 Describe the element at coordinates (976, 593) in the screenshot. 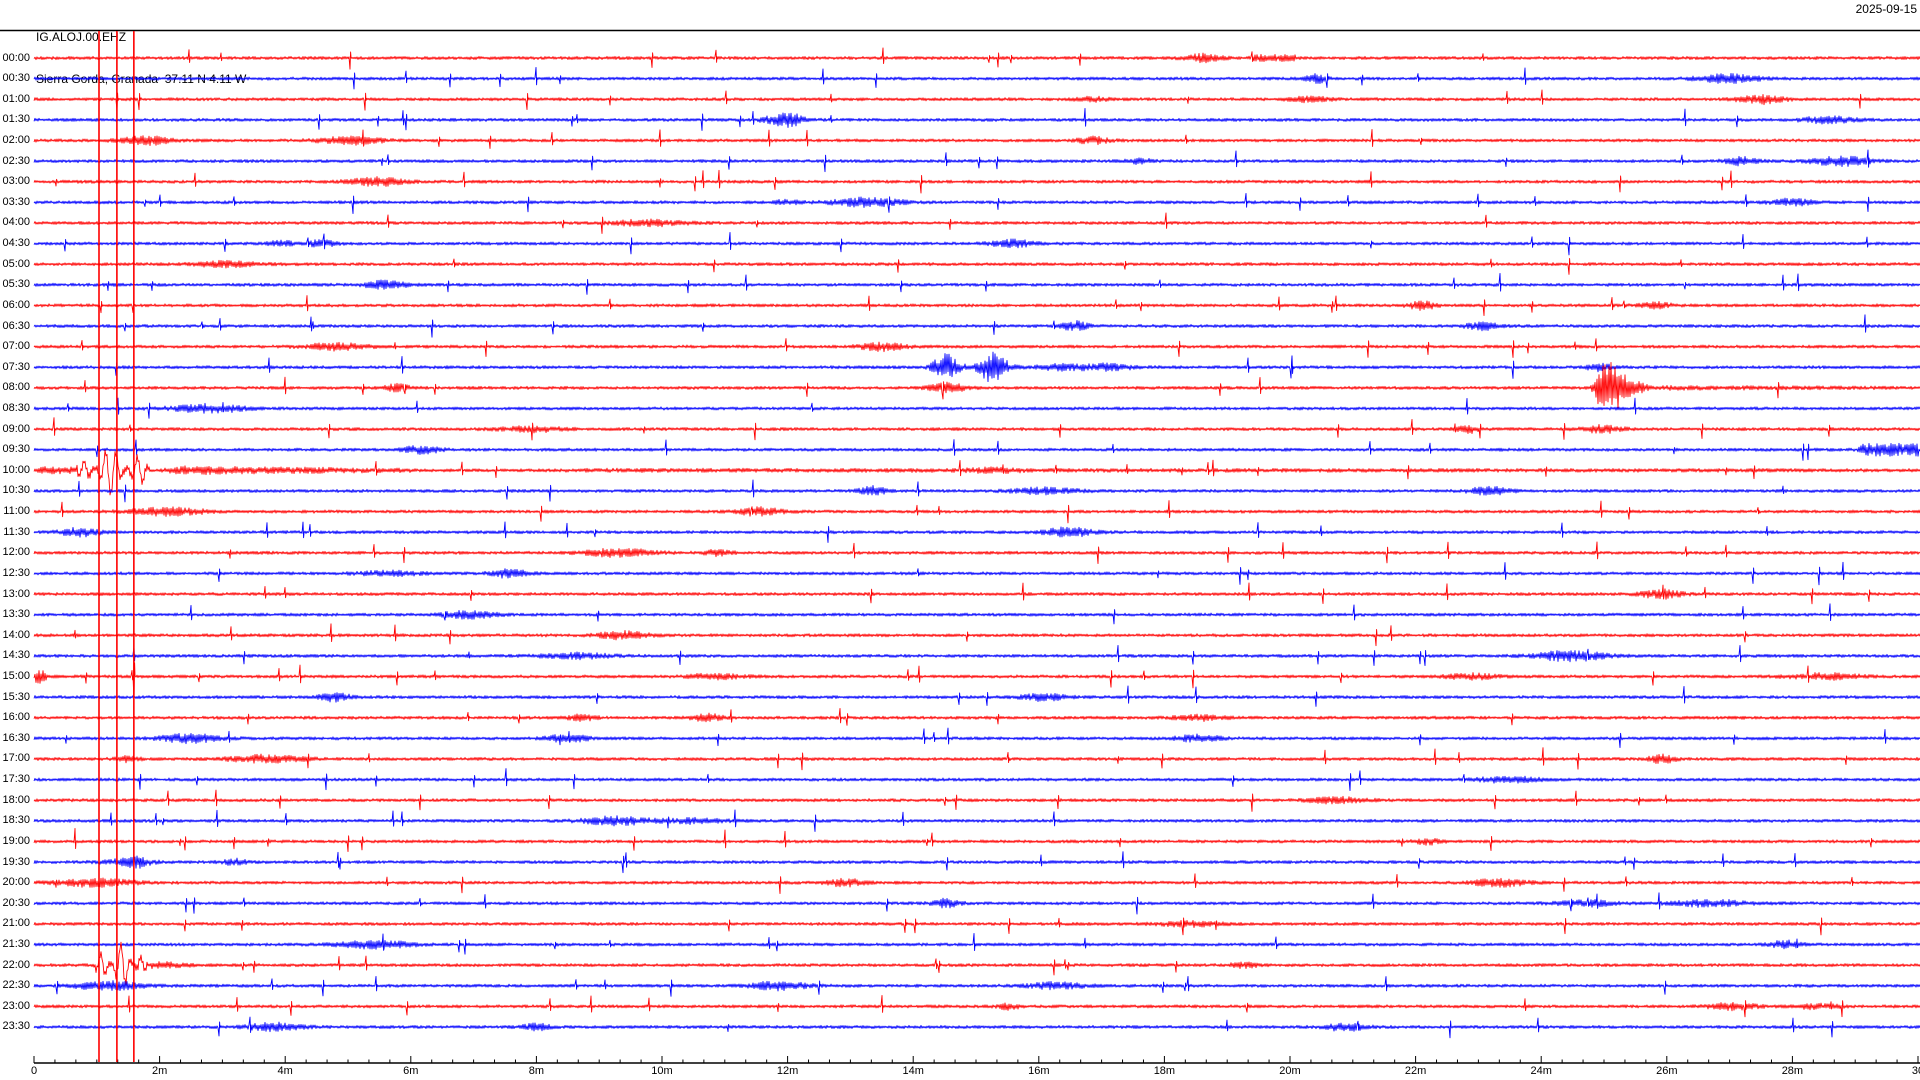

I see `trace-row-13:00` at that location.